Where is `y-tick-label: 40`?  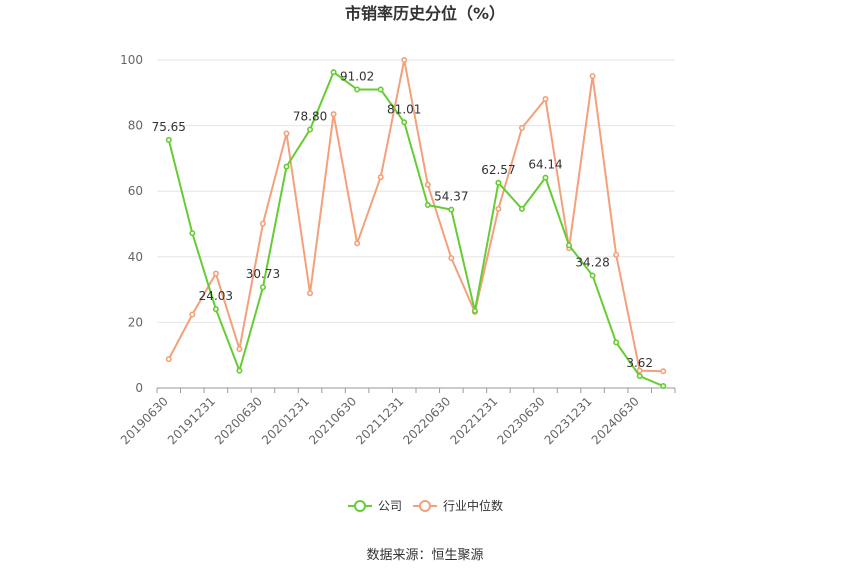 y-tick-label: 40 is located at coordinates (135, 257).